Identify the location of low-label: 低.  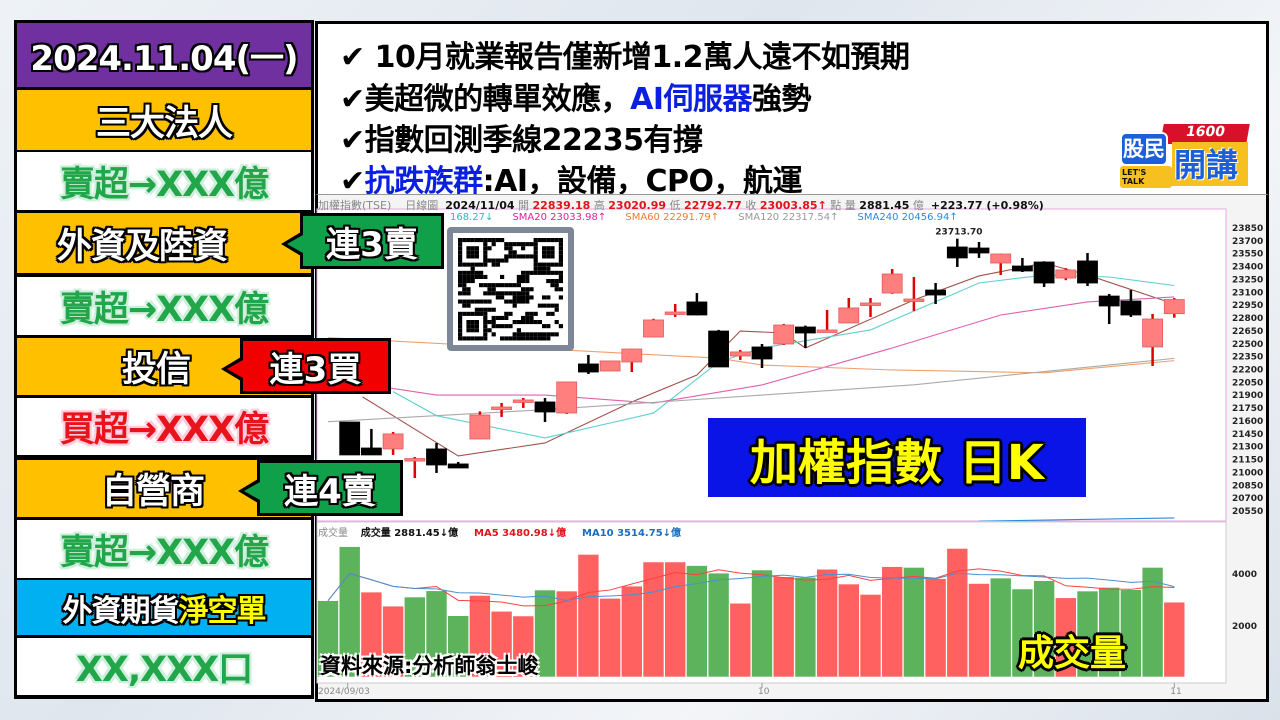
(675, 205).